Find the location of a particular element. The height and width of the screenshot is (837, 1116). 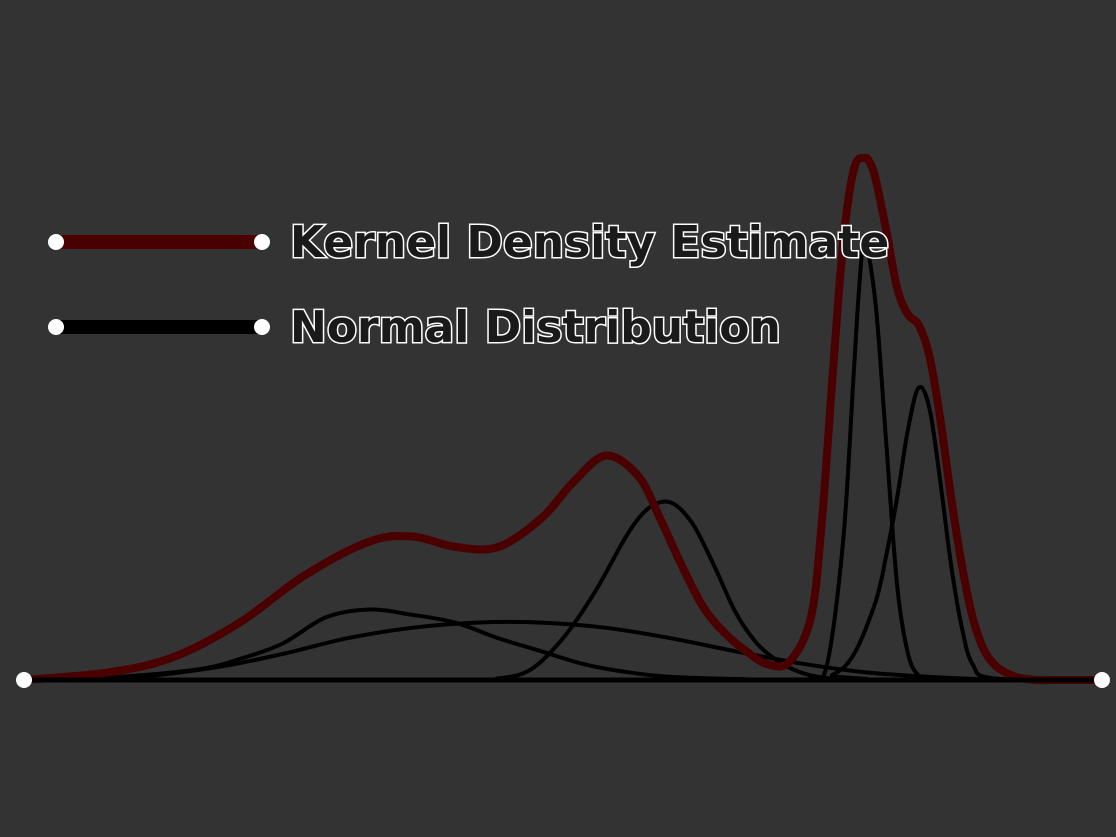

legend-swatch-normal-end-marker is located at coordinates (262, 327).